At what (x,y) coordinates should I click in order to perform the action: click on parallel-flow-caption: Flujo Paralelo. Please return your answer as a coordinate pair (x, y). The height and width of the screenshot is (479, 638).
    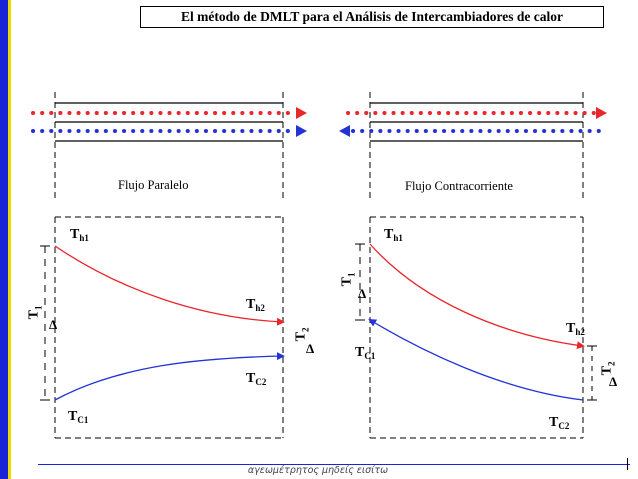
    Looking at the image, I should click on (153, 185).